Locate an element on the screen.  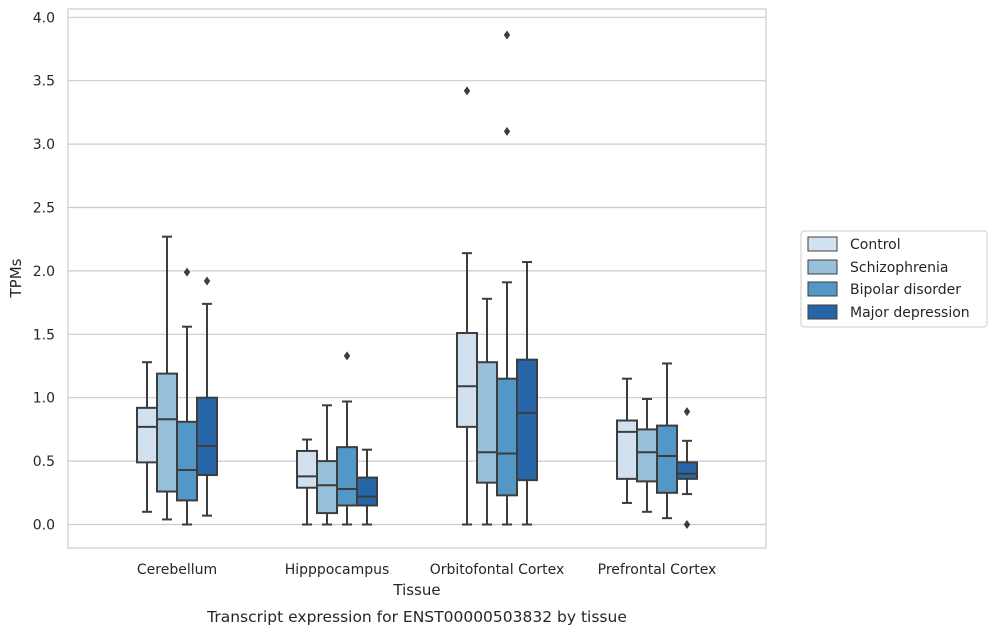
y-tick-label: 4.0 is located at coordinates (44, 18).